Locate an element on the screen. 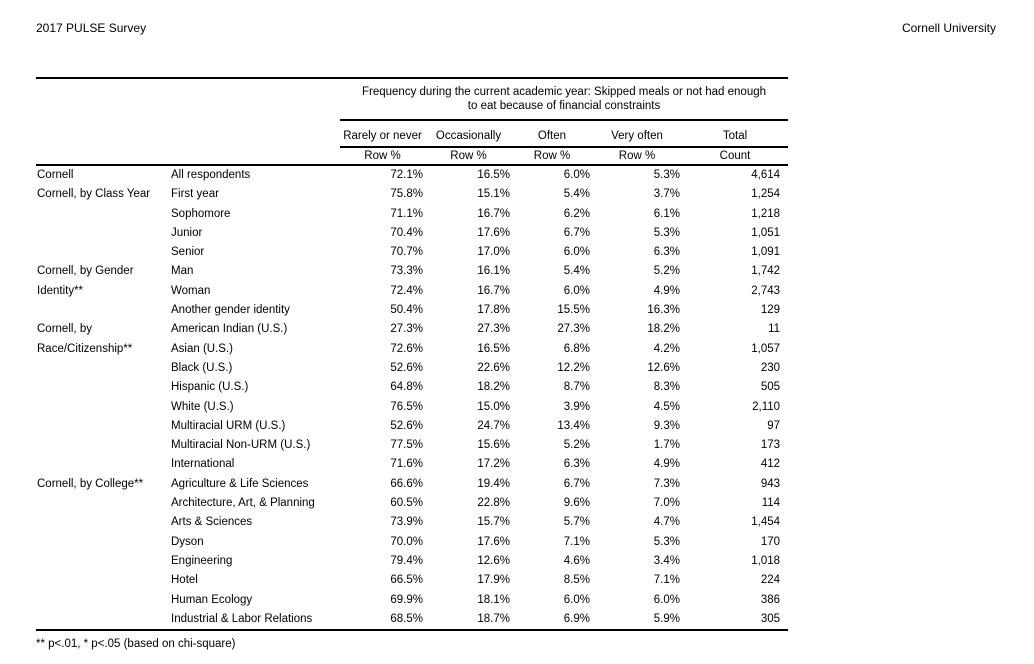  report-title: 2017 PULSE Survey is located at coordinates (91, 28).